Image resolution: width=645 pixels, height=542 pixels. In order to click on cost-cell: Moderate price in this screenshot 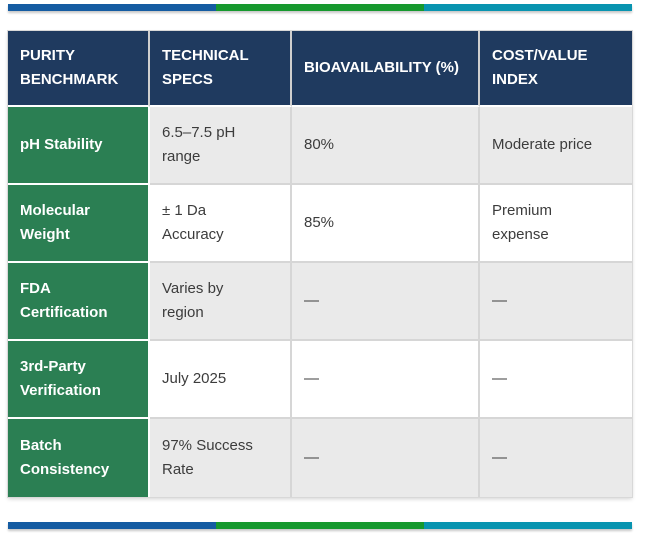, I will do `click(556, 146)`.